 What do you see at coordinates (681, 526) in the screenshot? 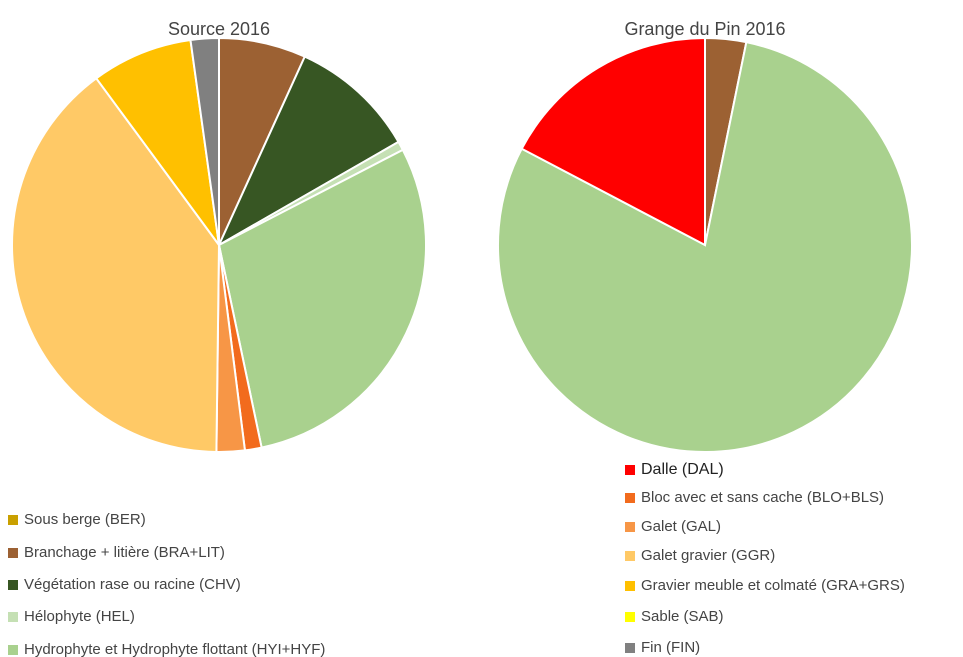
I see `legend-label: Galet (GAL)` at bounding box center [681, 526].